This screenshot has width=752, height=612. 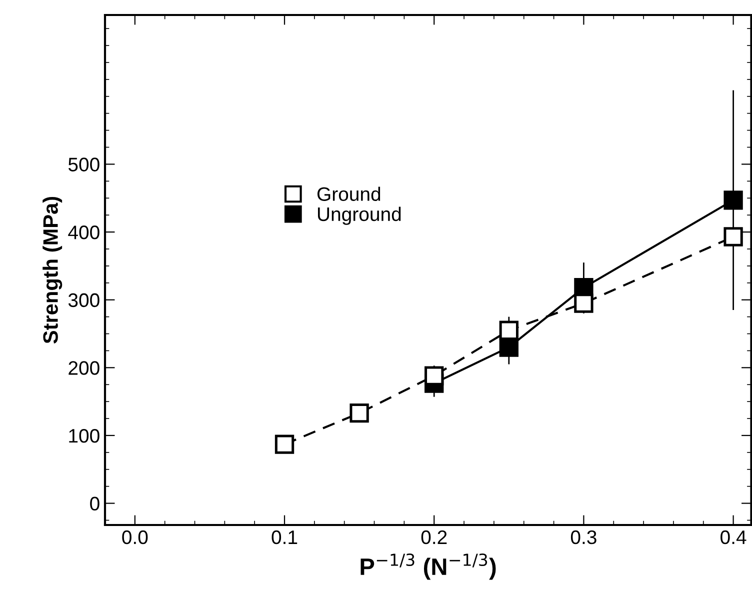 I want to click on legend-label: Unground, so click(x=359, y=215).